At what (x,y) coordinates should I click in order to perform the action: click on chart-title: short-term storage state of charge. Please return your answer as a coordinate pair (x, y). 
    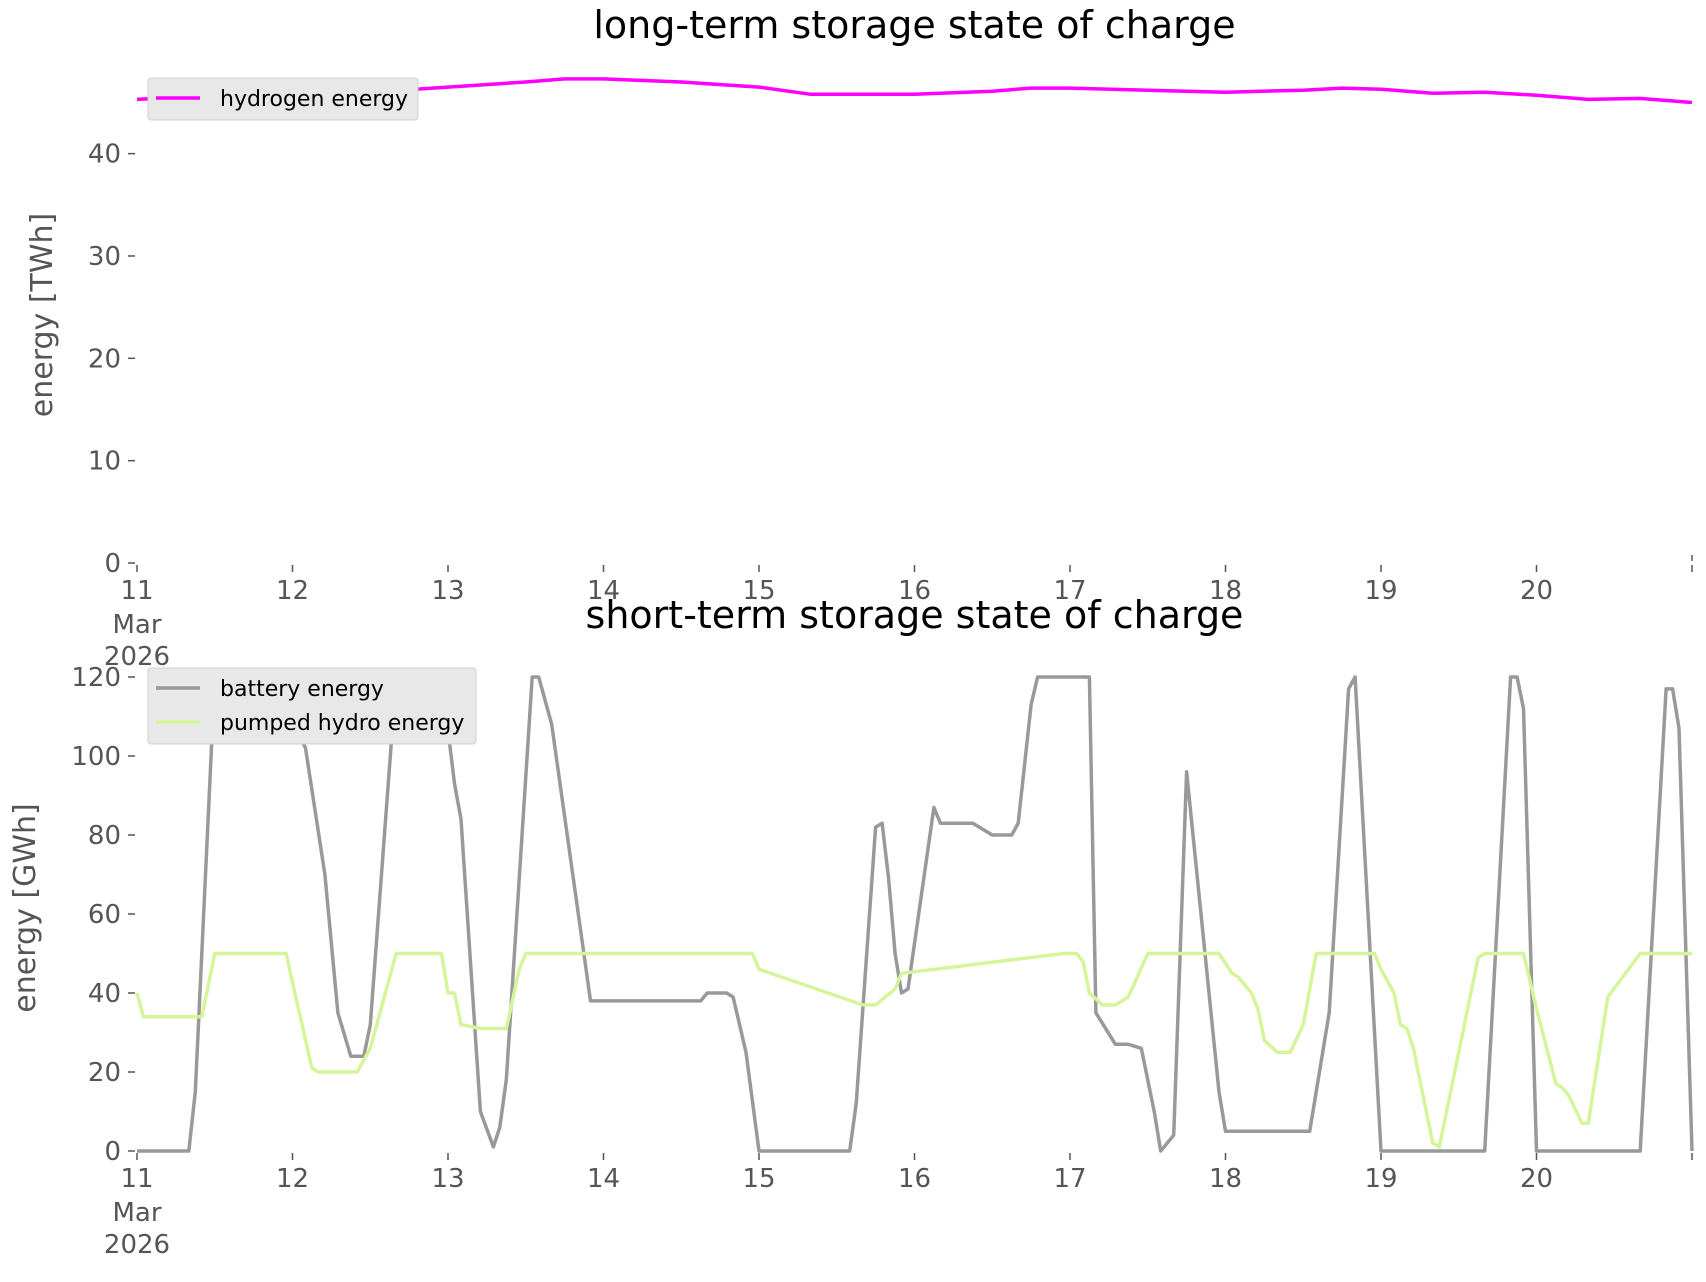
    Looking at the image, I should click on (915, 615).